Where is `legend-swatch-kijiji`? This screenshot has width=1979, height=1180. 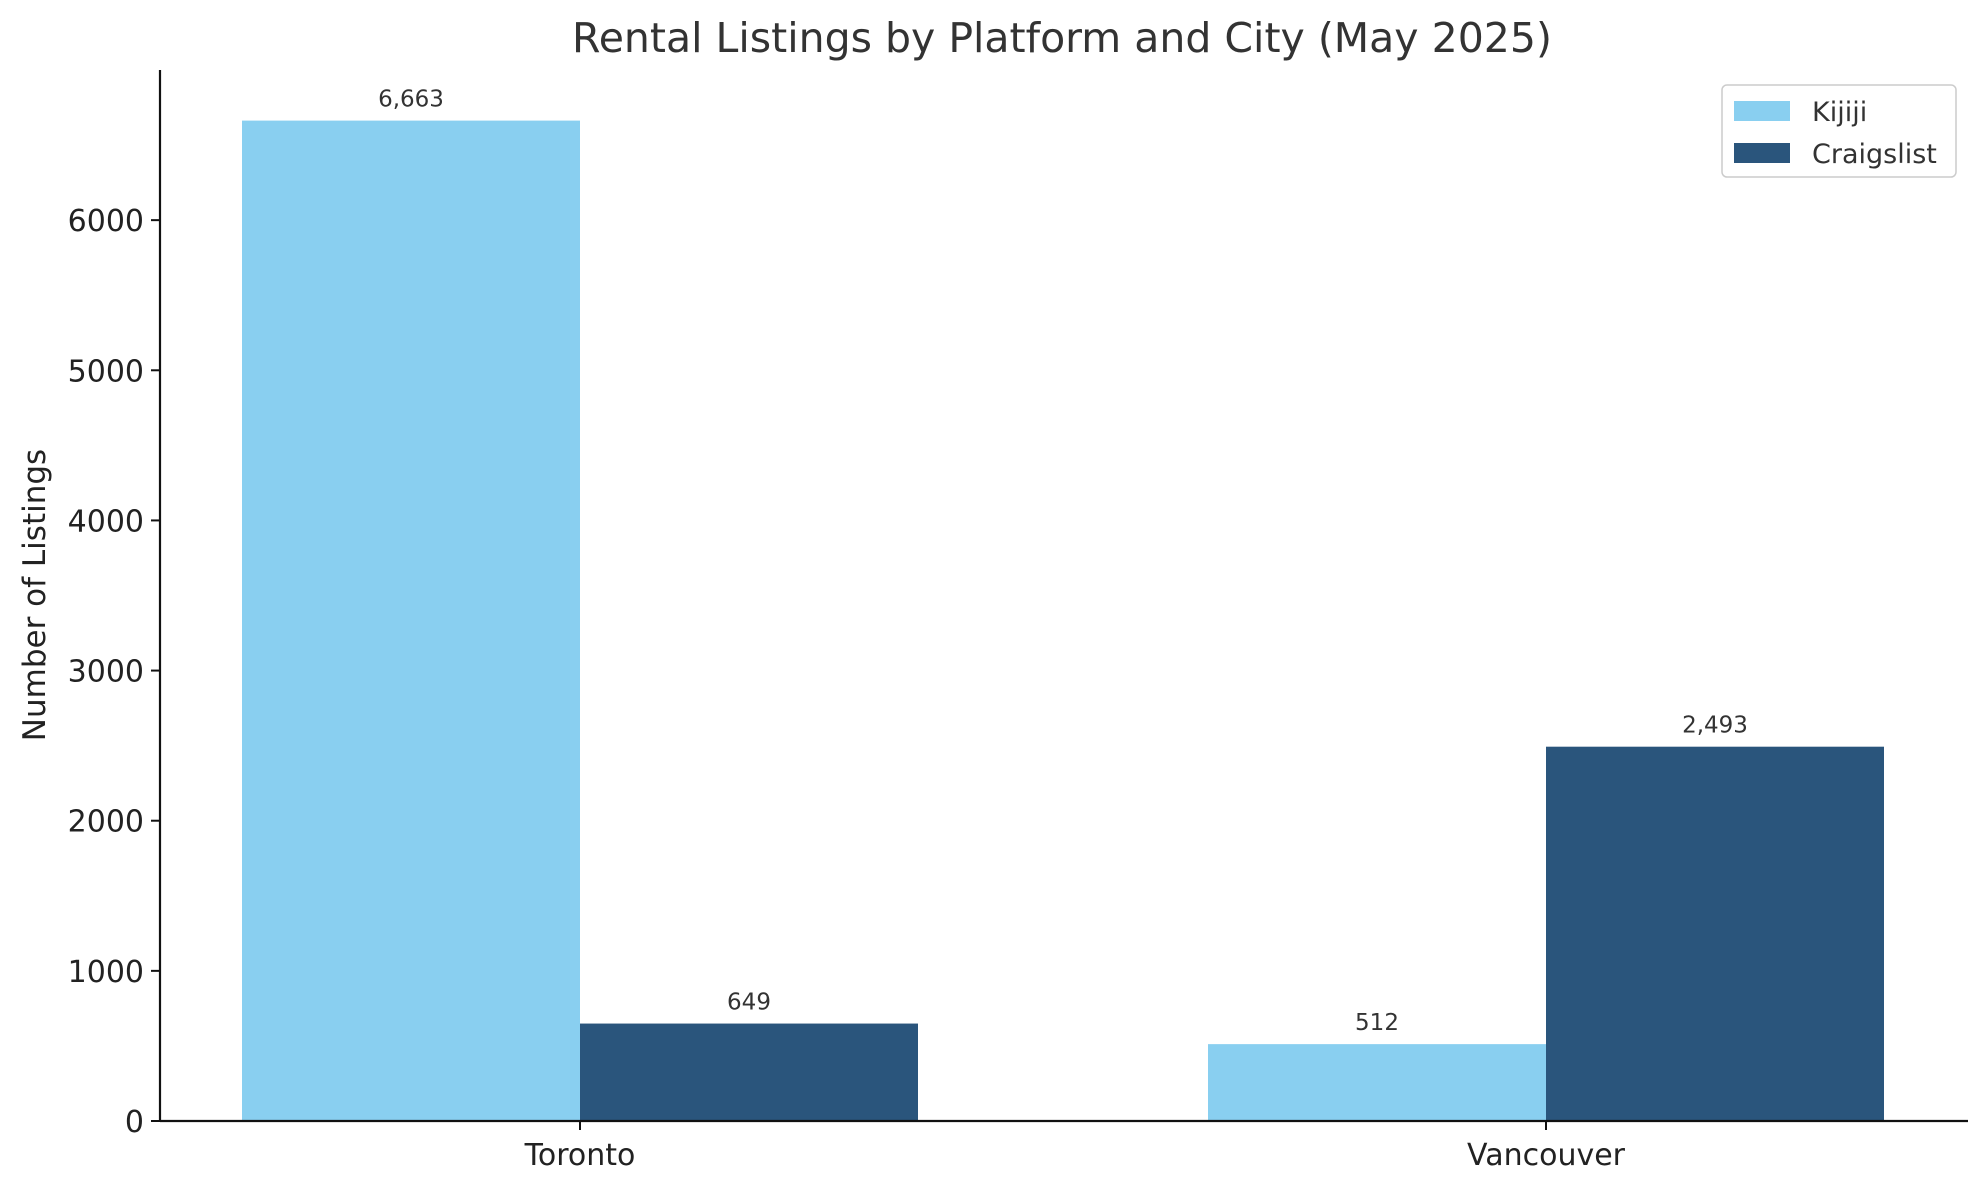
legend-swatch-kijiji is located at coordinates (1762, 111).